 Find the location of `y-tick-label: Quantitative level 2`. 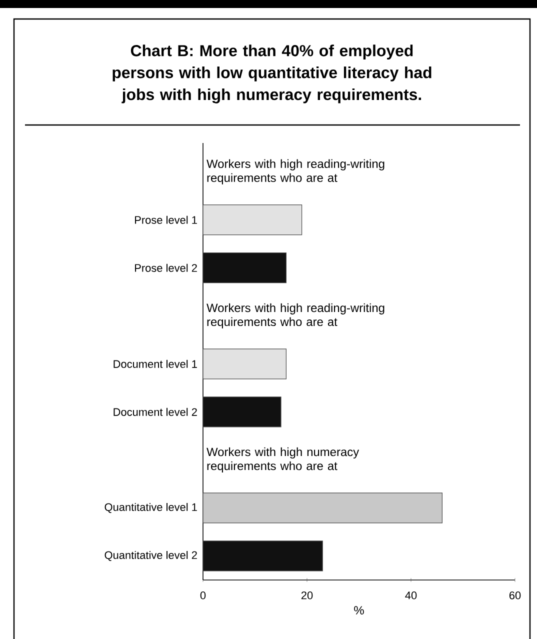

y-tick-label: Quantitative level 2 is located at coordinates (150, 555).